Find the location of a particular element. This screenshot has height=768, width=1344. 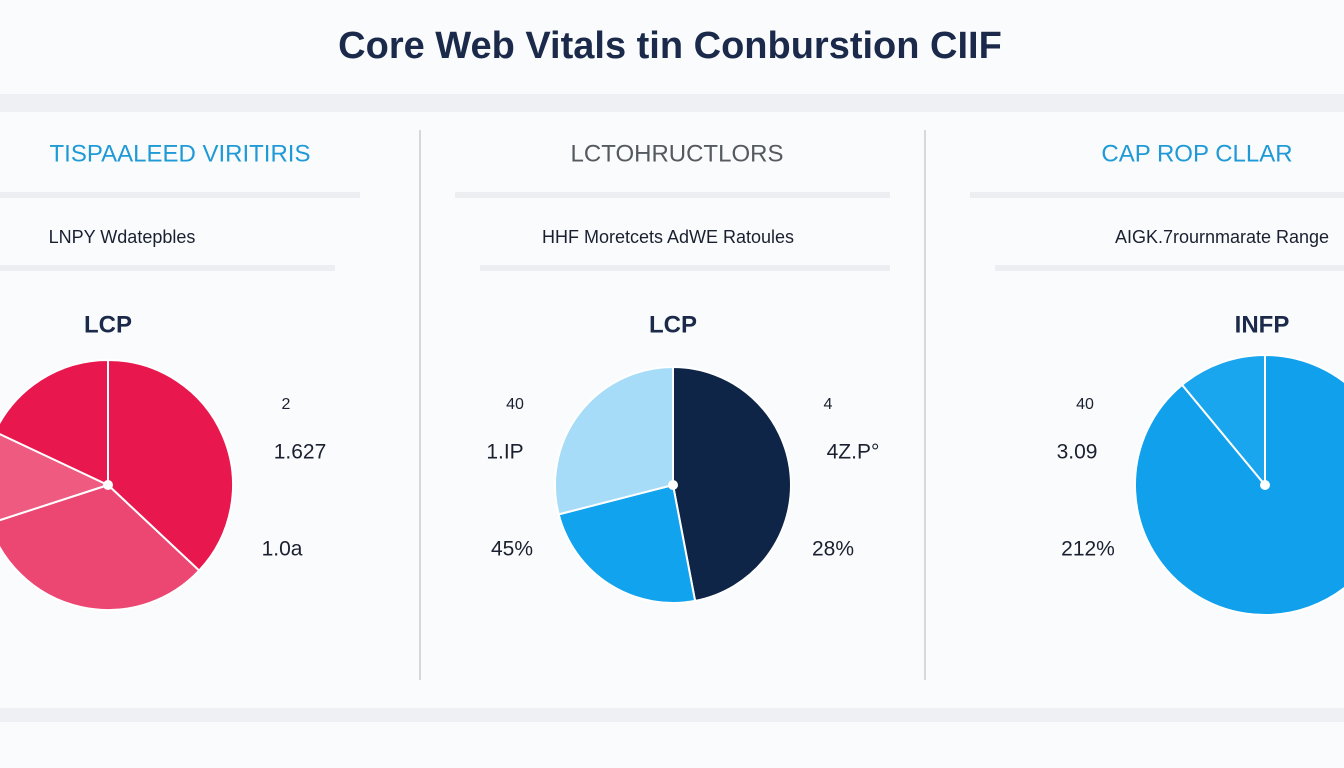

annotation: 4 is located at coordinates (828, 404).